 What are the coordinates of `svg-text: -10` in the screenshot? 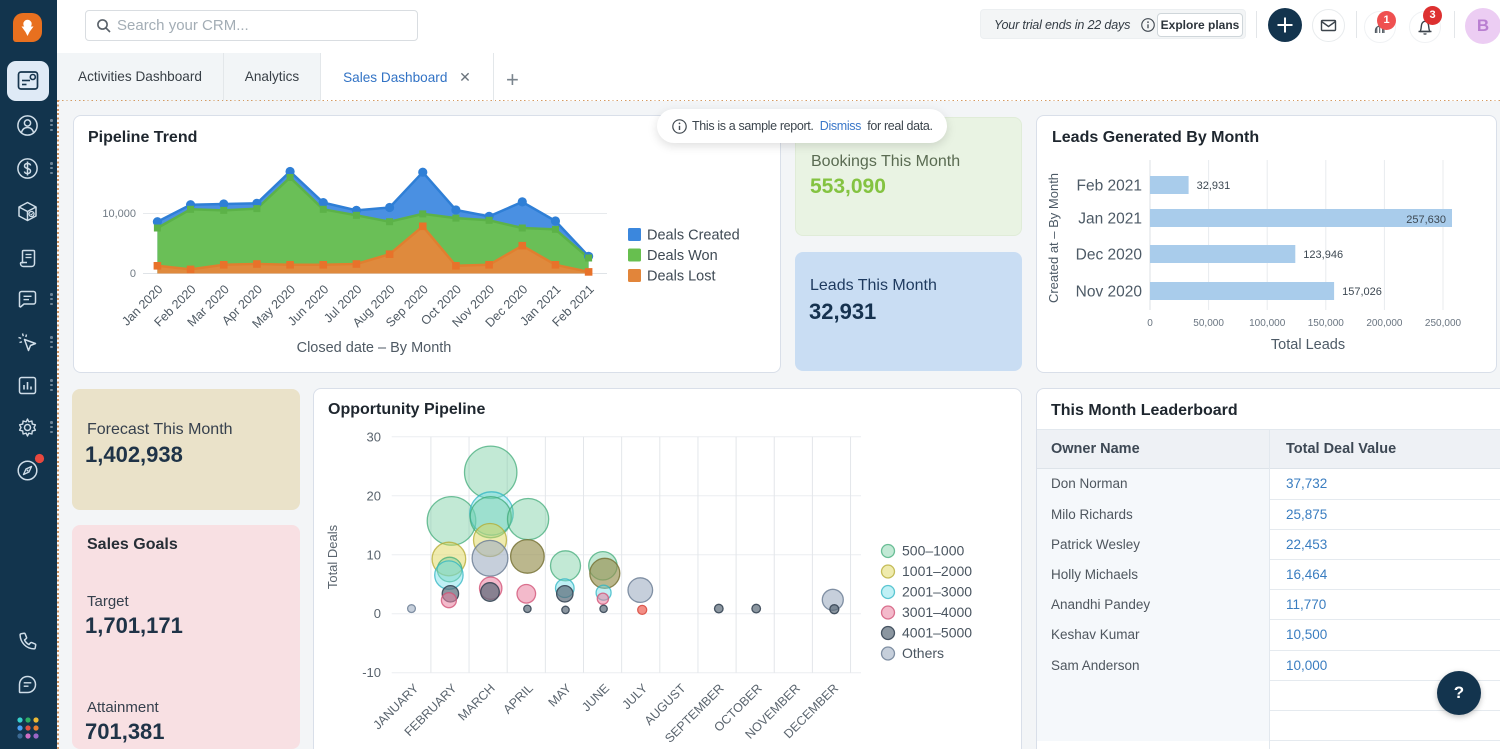 It's located at (371, 672).